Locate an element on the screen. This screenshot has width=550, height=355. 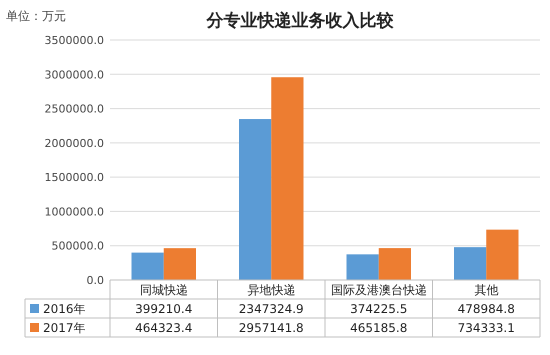
x-tick-label: 国际及港澳台快递 is located at coordinates (378, 290).